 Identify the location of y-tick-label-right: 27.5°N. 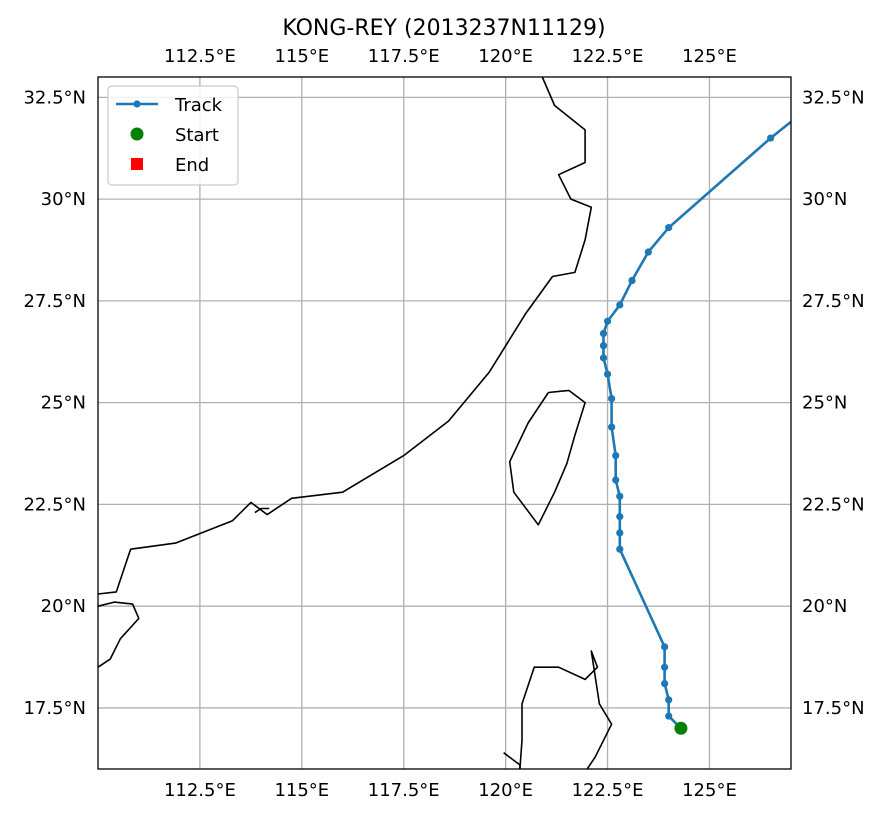
(833, 301).